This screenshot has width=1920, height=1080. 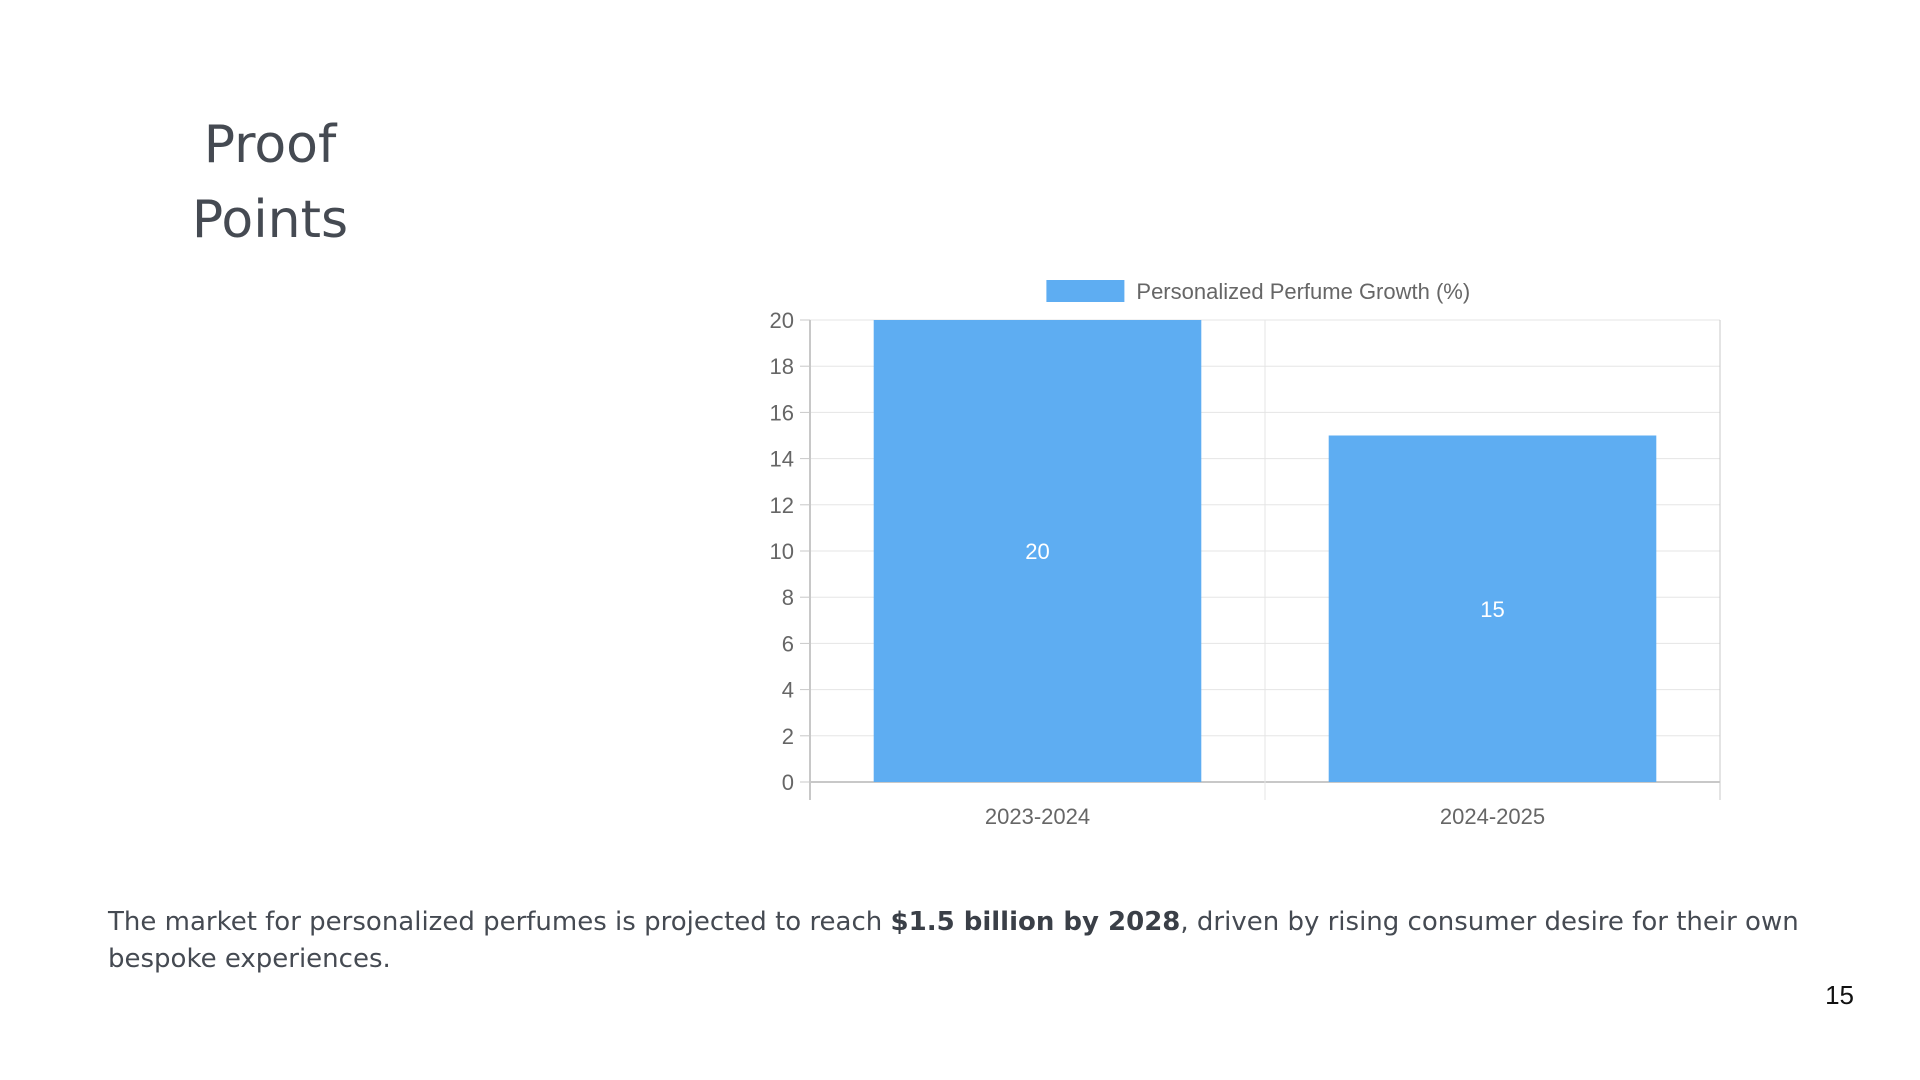 What do you see at coordinates (1839, 995) in the screenshot?
I see `page-number: 15` at bounding box center [1839, 995].